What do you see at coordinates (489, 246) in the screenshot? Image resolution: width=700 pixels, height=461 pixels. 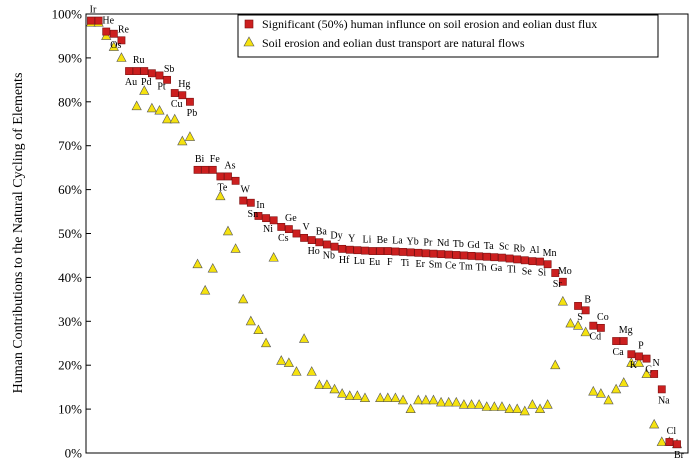 I see `element-label: Ta` at bounding box center [489, 246].